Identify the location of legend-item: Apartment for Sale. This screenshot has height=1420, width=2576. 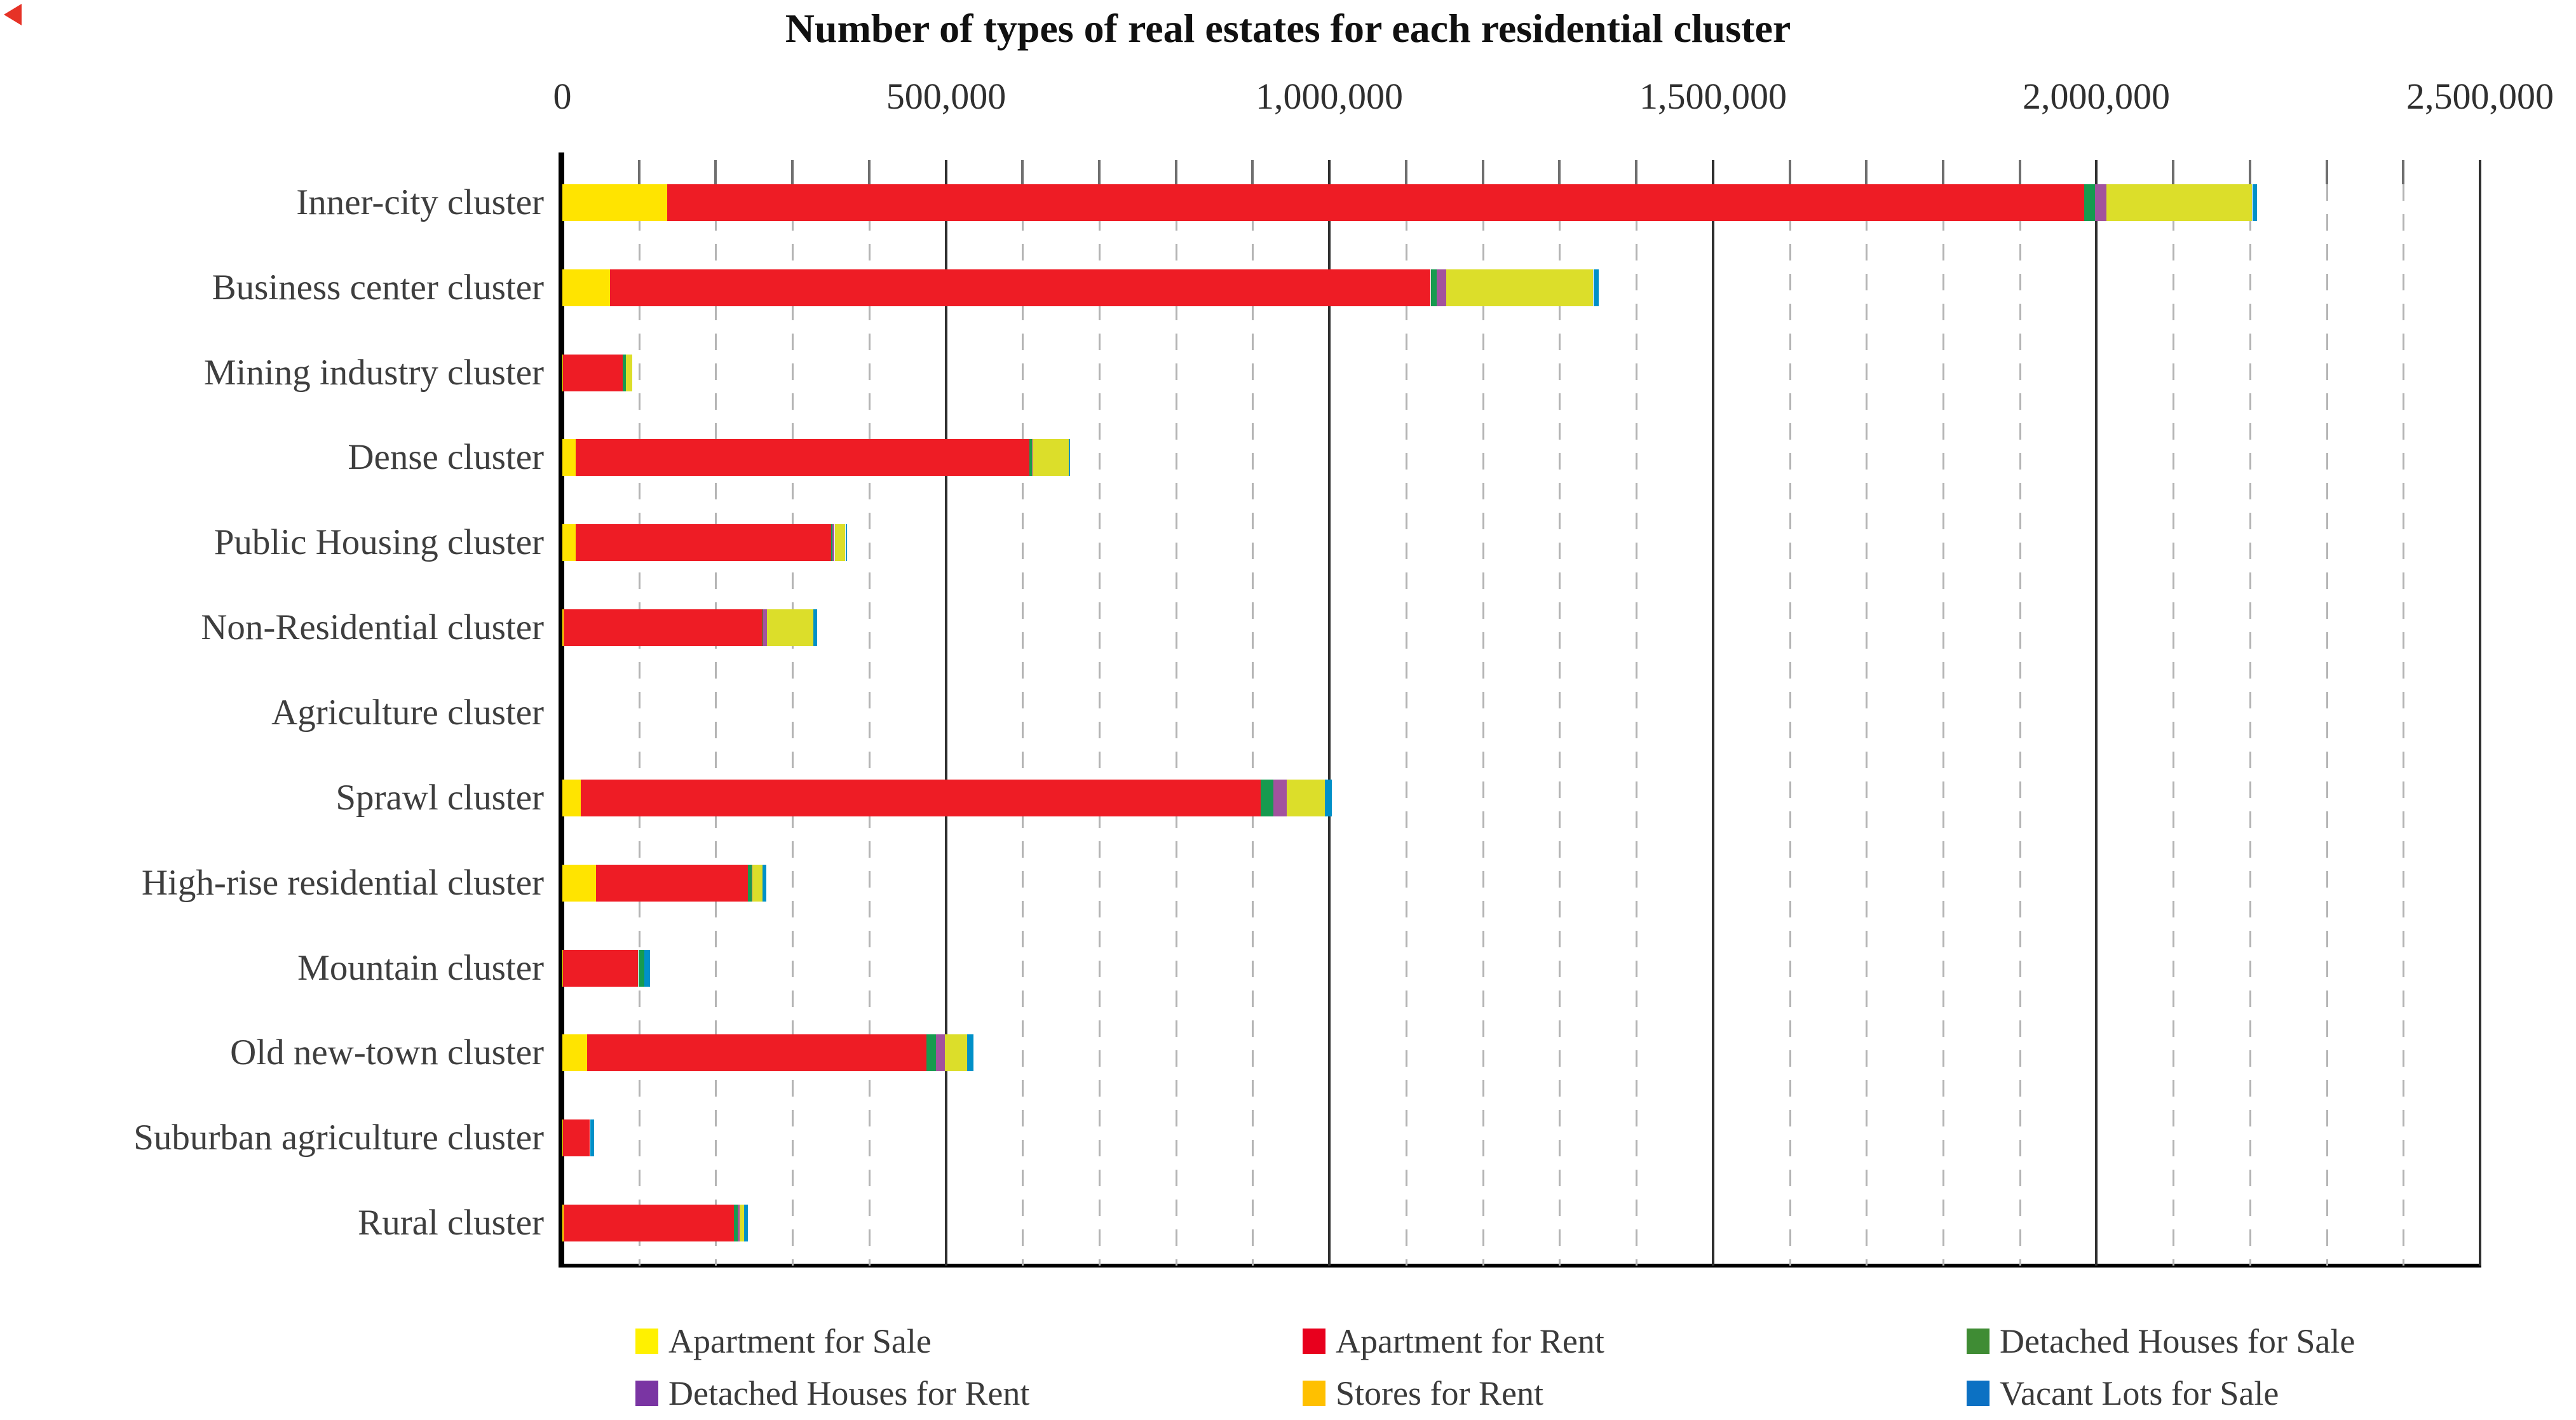
(783, 1342).